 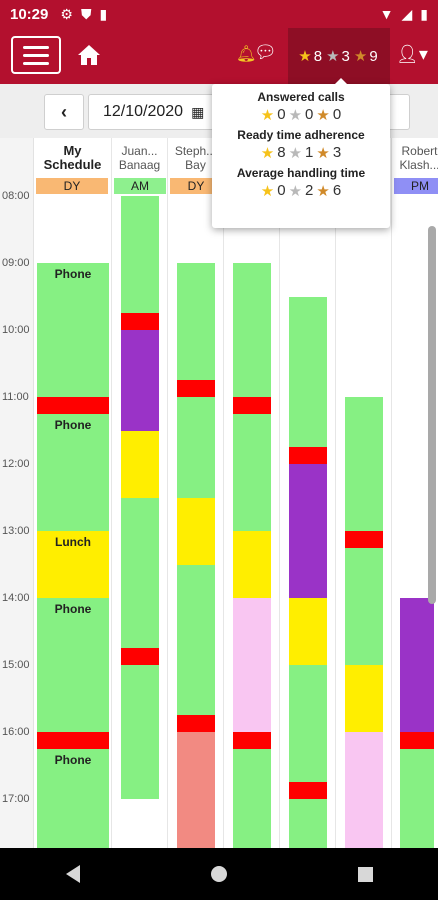 What do you see at coordinates (16, 330) in the screenshot?
I see `time-label: 10:00` at bounding box center [16, 330].